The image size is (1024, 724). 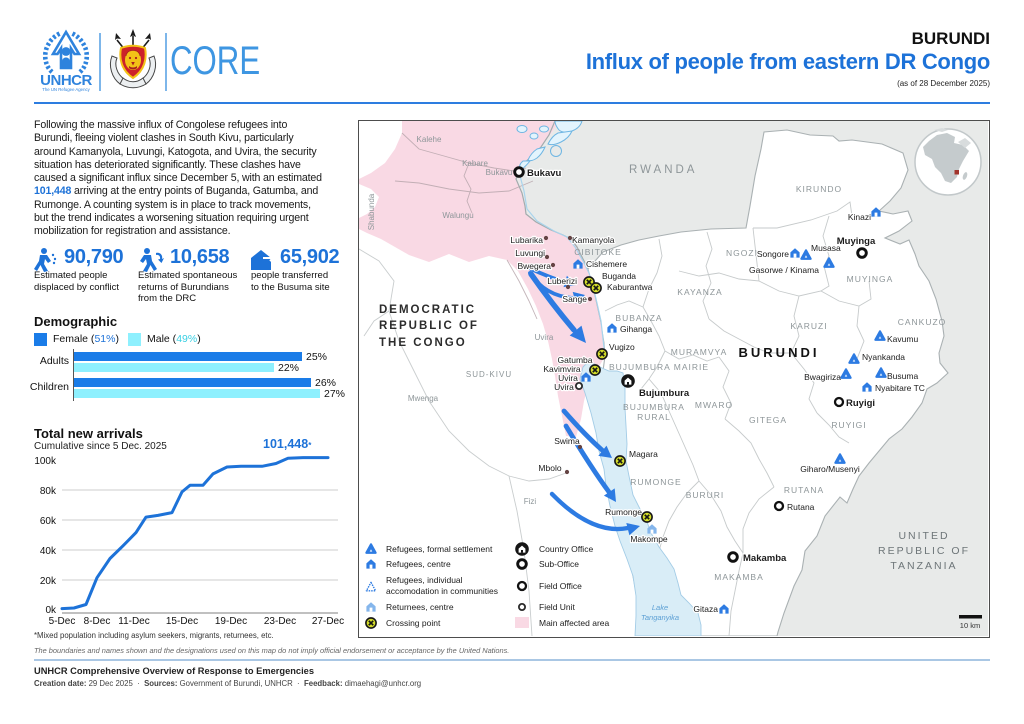 I want to click on svg-text: CANKUZO, so click(x=922, y=322).